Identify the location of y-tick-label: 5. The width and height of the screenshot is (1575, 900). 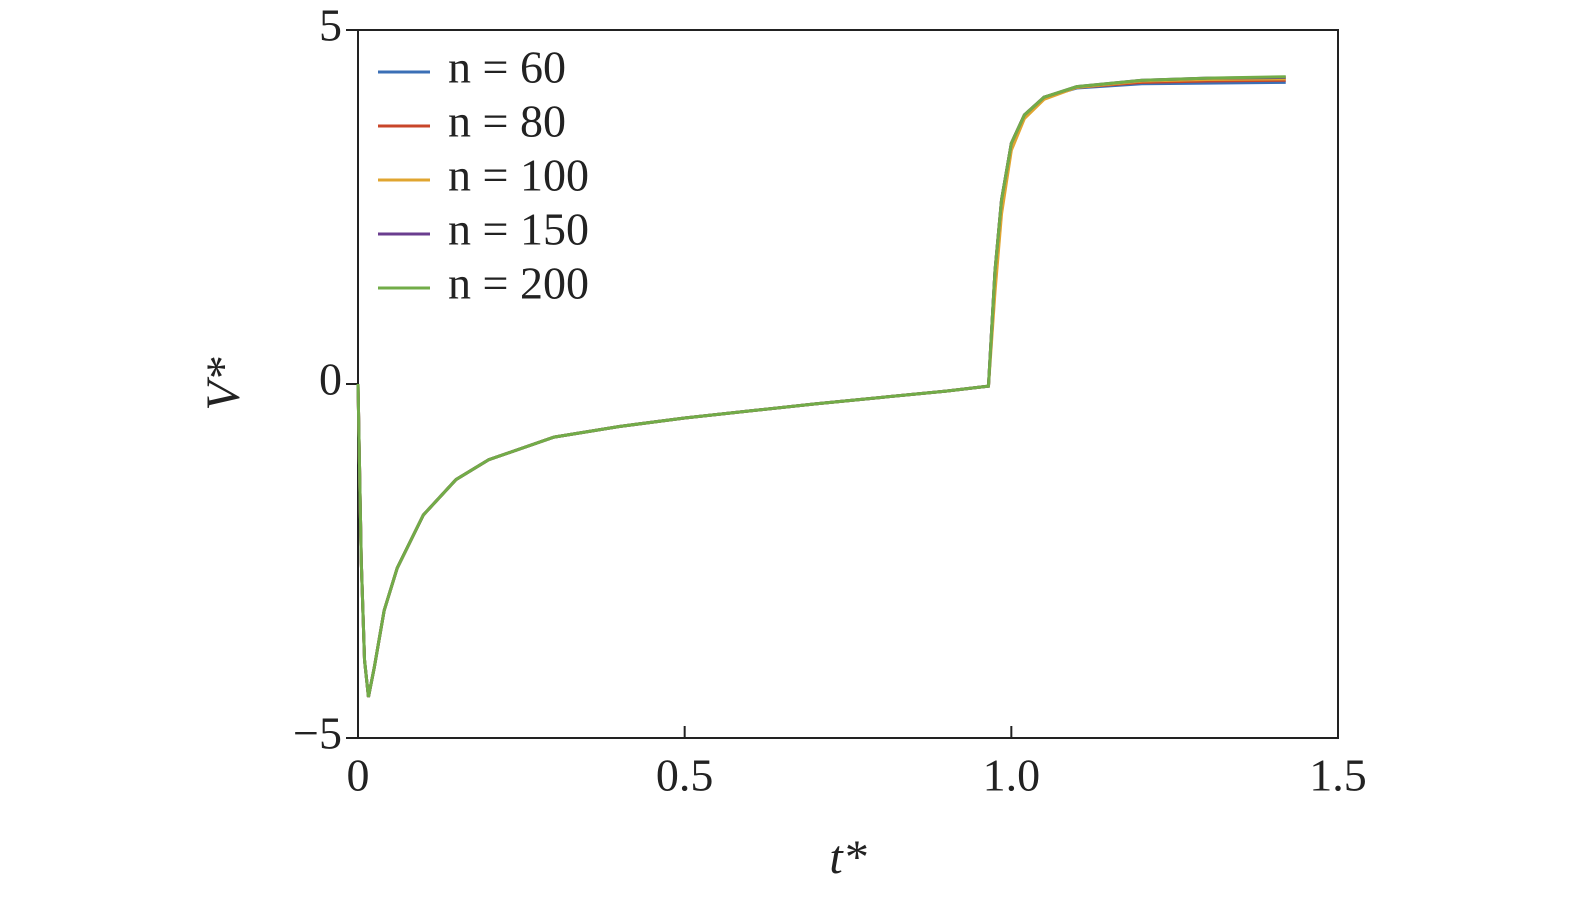
(330, 25).